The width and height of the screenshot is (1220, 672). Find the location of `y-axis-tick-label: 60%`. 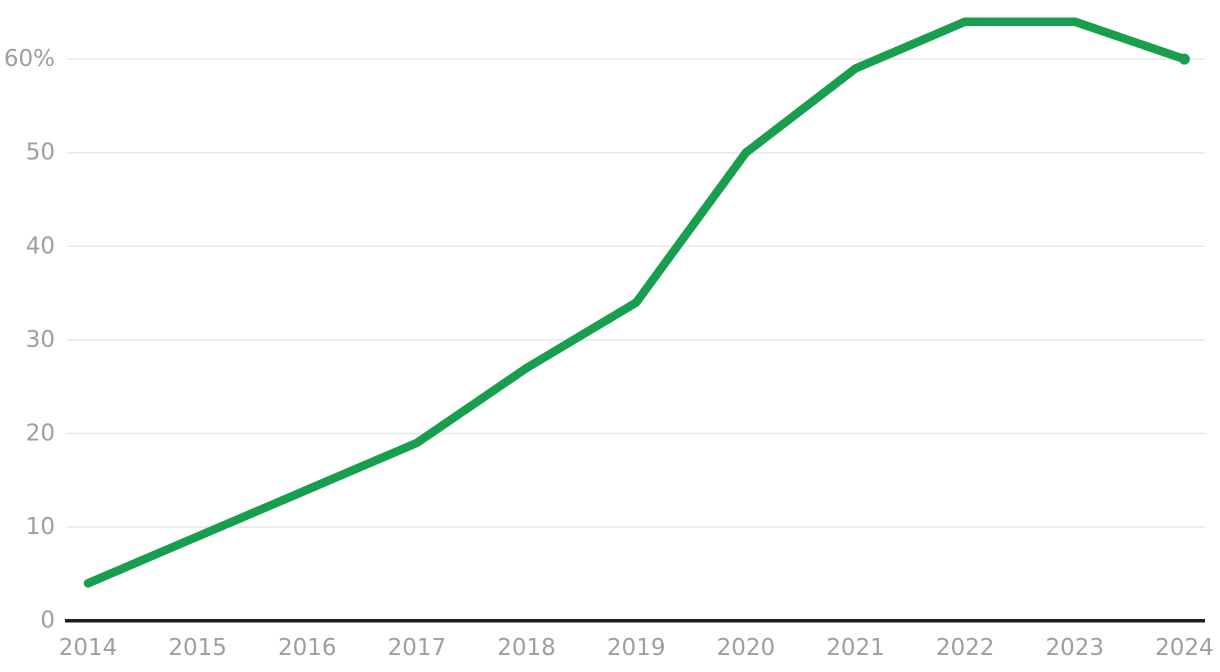

y-axis-tick-label: 60% is located at coordinates (29, 59).